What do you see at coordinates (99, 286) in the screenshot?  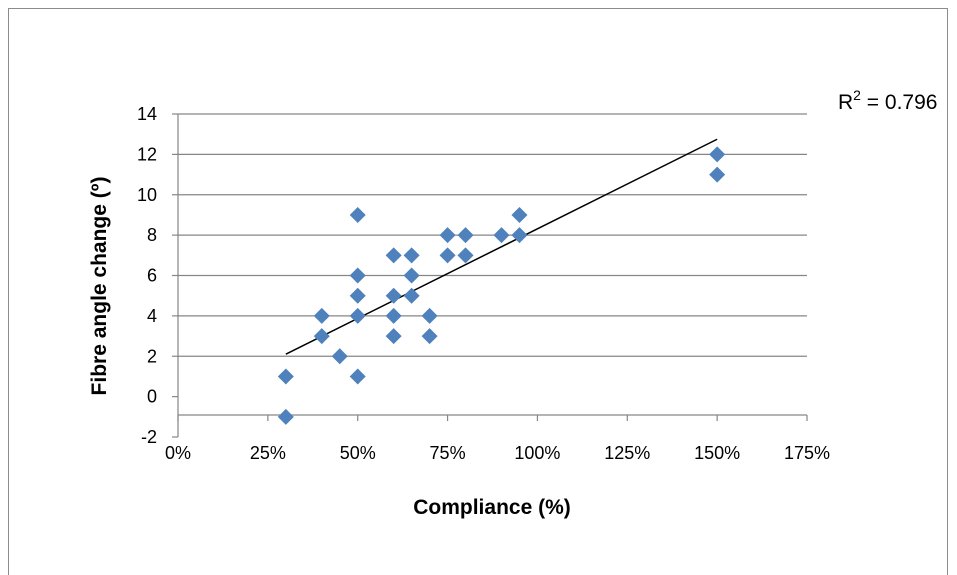 I see `y-axis-title: Fibre angle change (º)` at bounding box center [99, 286].